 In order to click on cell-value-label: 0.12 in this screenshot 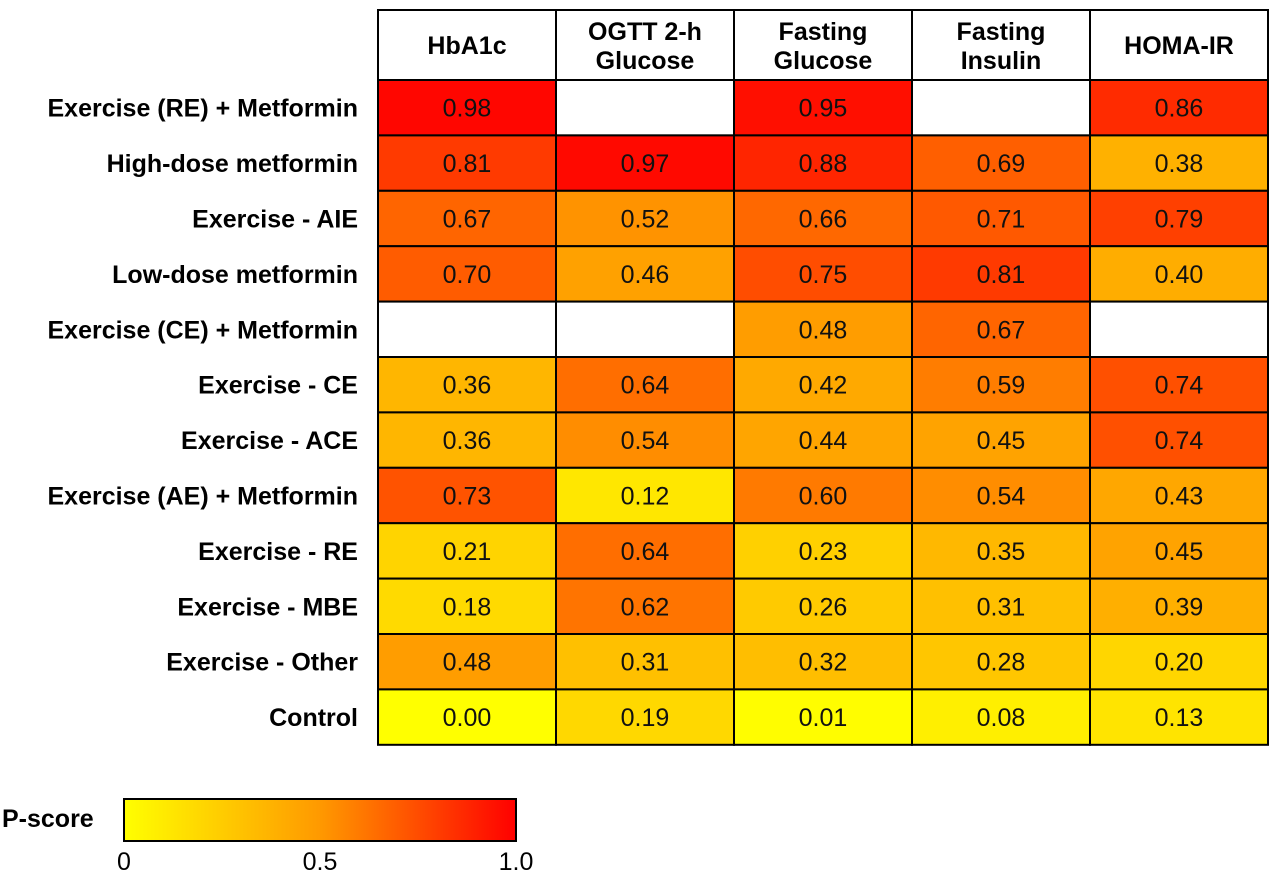, I will do `click(645, 497)`.